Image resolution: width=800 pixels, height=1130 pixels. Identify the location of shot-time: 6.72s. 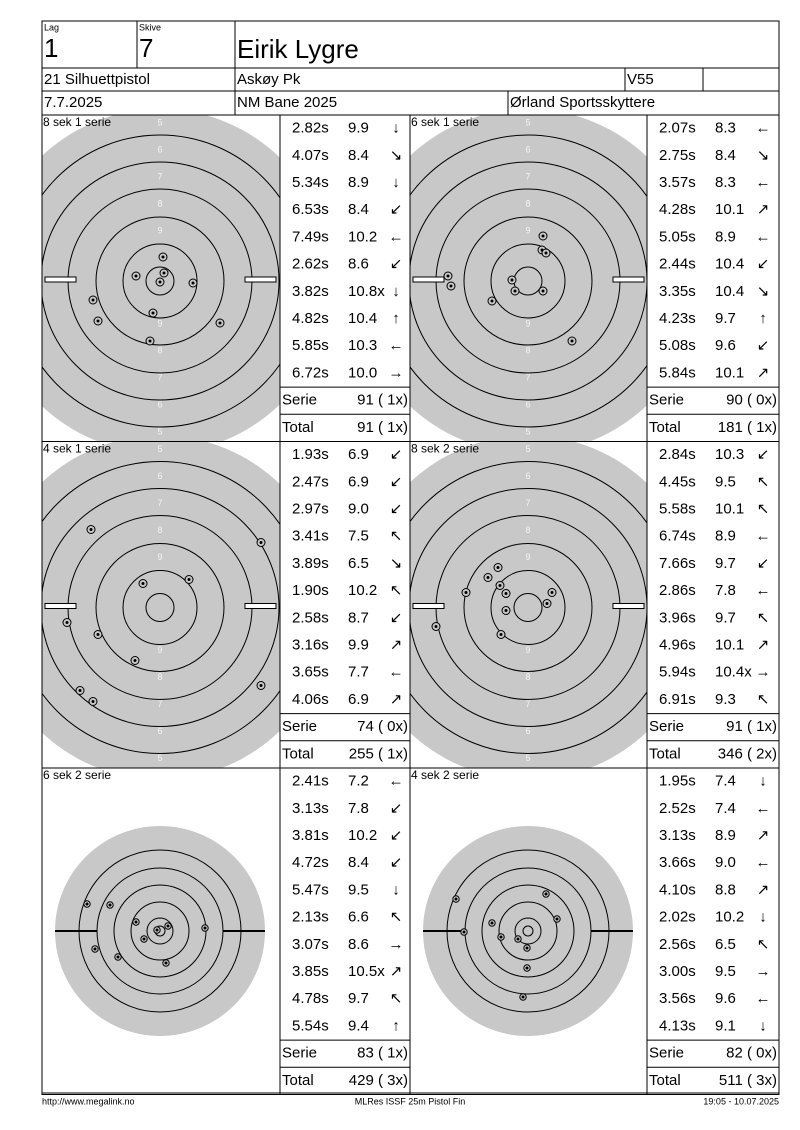
(310, 372).